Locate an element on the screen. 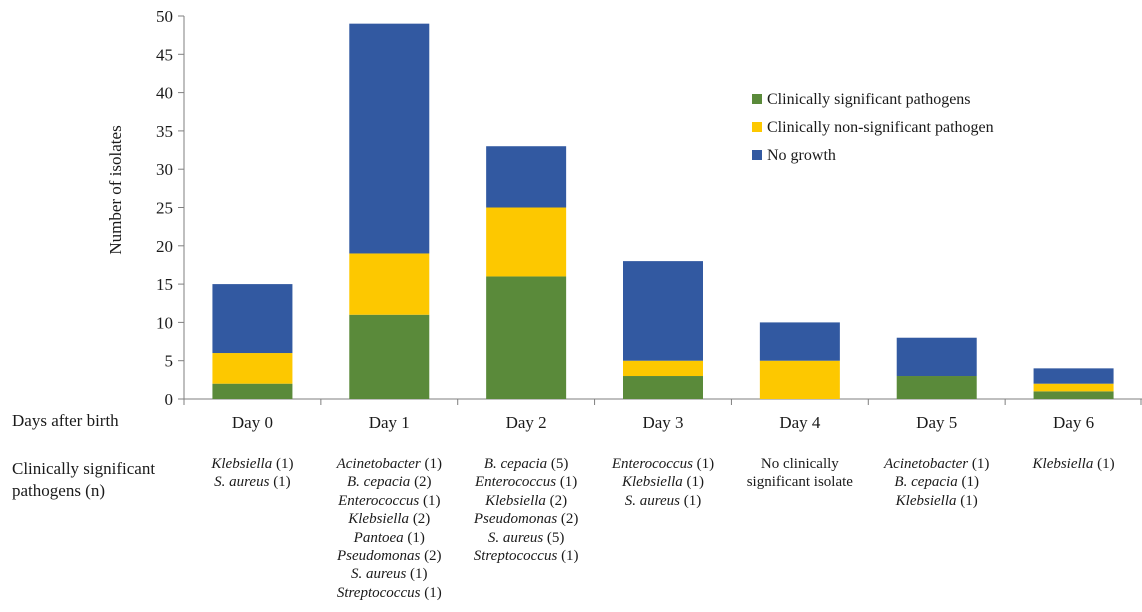 The image size is (1142, 612). legend-swatch is located at coordinates (757, 127).